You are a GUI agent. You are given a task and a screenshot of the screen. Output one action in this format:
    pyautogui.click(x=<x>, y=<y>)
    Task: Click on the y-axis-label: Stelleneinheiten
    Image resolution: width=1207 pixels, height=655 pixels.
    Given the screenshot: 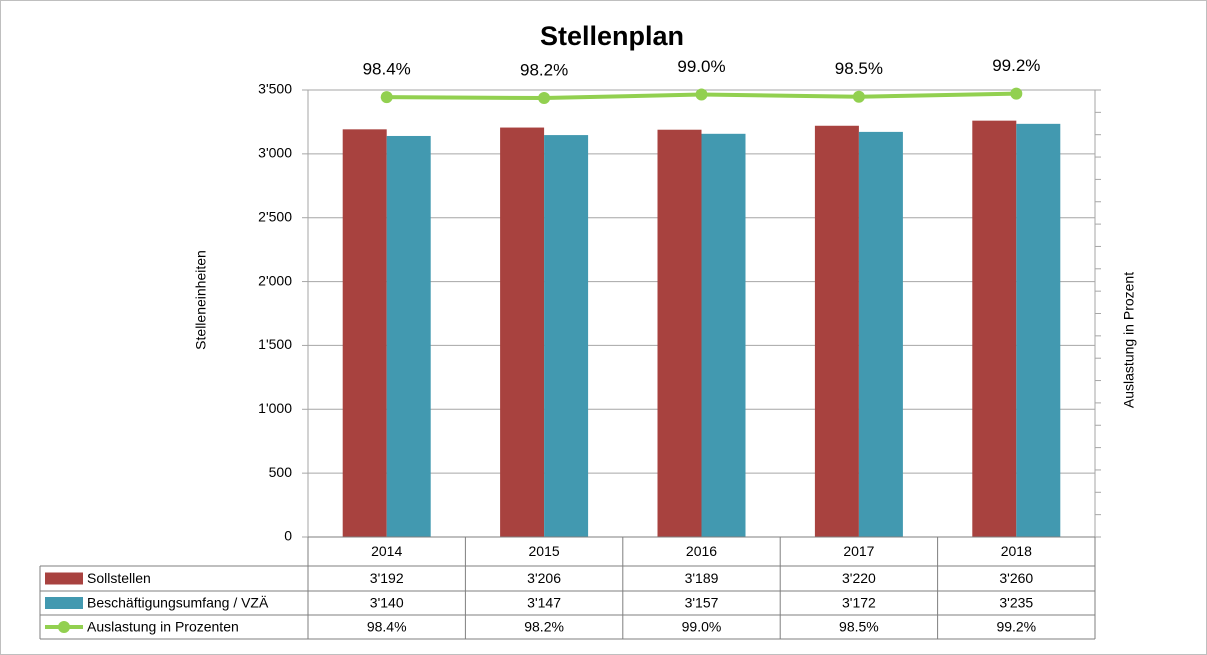 What is the action you would take?
    pyautogui.click(x=201, y=300)
    